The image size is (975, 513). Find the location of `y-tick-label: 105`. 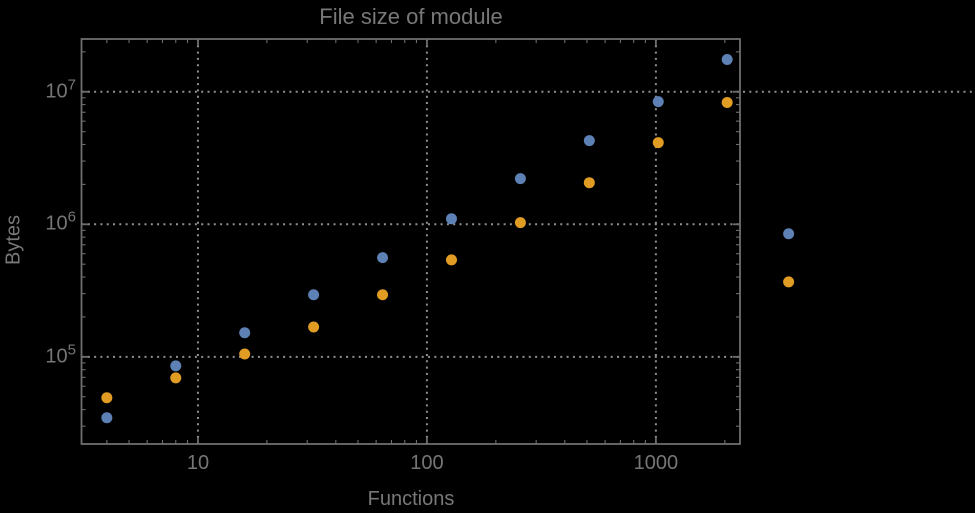

y-tick-label: 105 is located at coordinates (38, 354).